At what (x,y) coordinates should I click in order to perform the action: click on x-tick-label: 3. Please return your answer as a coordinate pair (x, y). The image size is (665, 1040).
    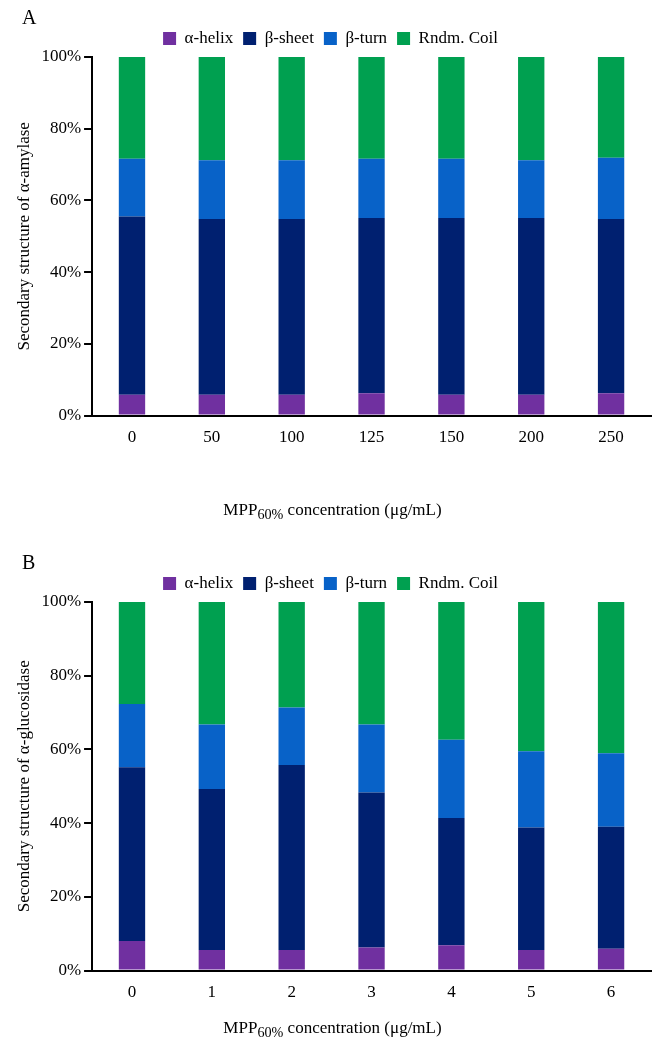
    Looking at the image, I should click on (371, 992).